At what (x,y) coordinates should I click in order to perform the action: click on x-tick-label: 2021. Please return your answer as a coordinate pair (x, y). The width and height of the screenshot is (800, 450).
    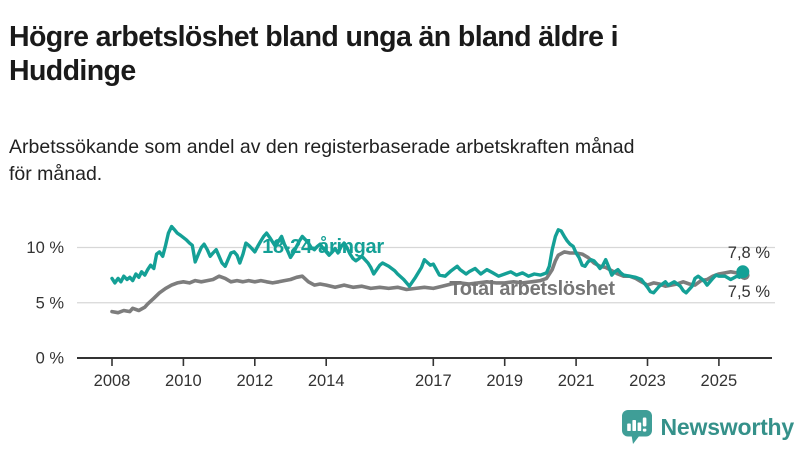
    Looking at the image, I should click on (576, 381).